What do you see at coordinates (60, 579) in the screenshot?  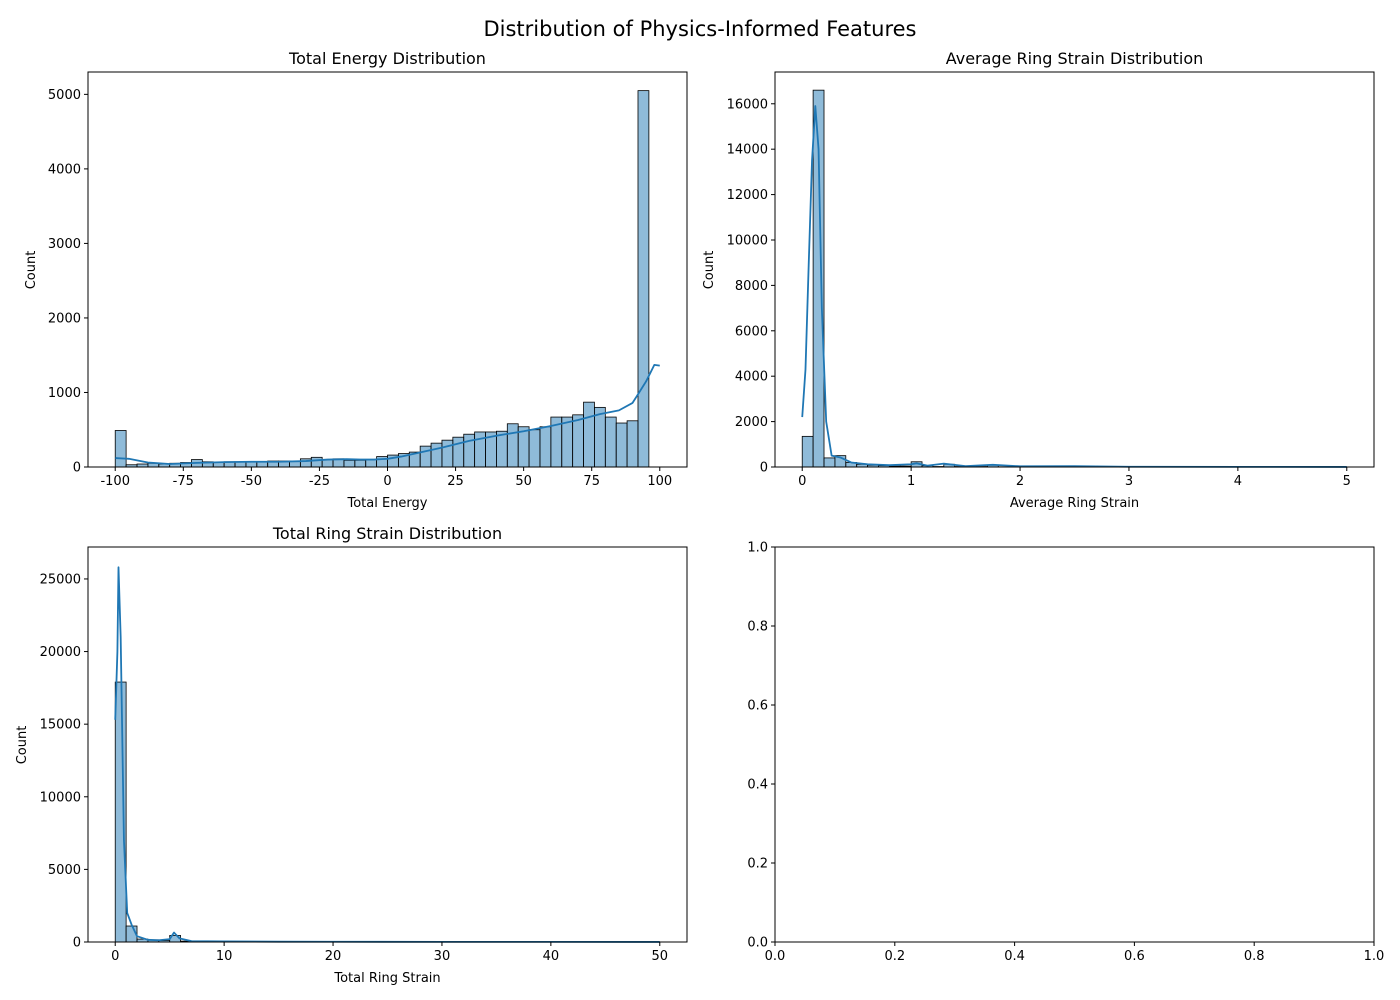 I see `y-tick-label: 25000` at bounding box center [60, 579].